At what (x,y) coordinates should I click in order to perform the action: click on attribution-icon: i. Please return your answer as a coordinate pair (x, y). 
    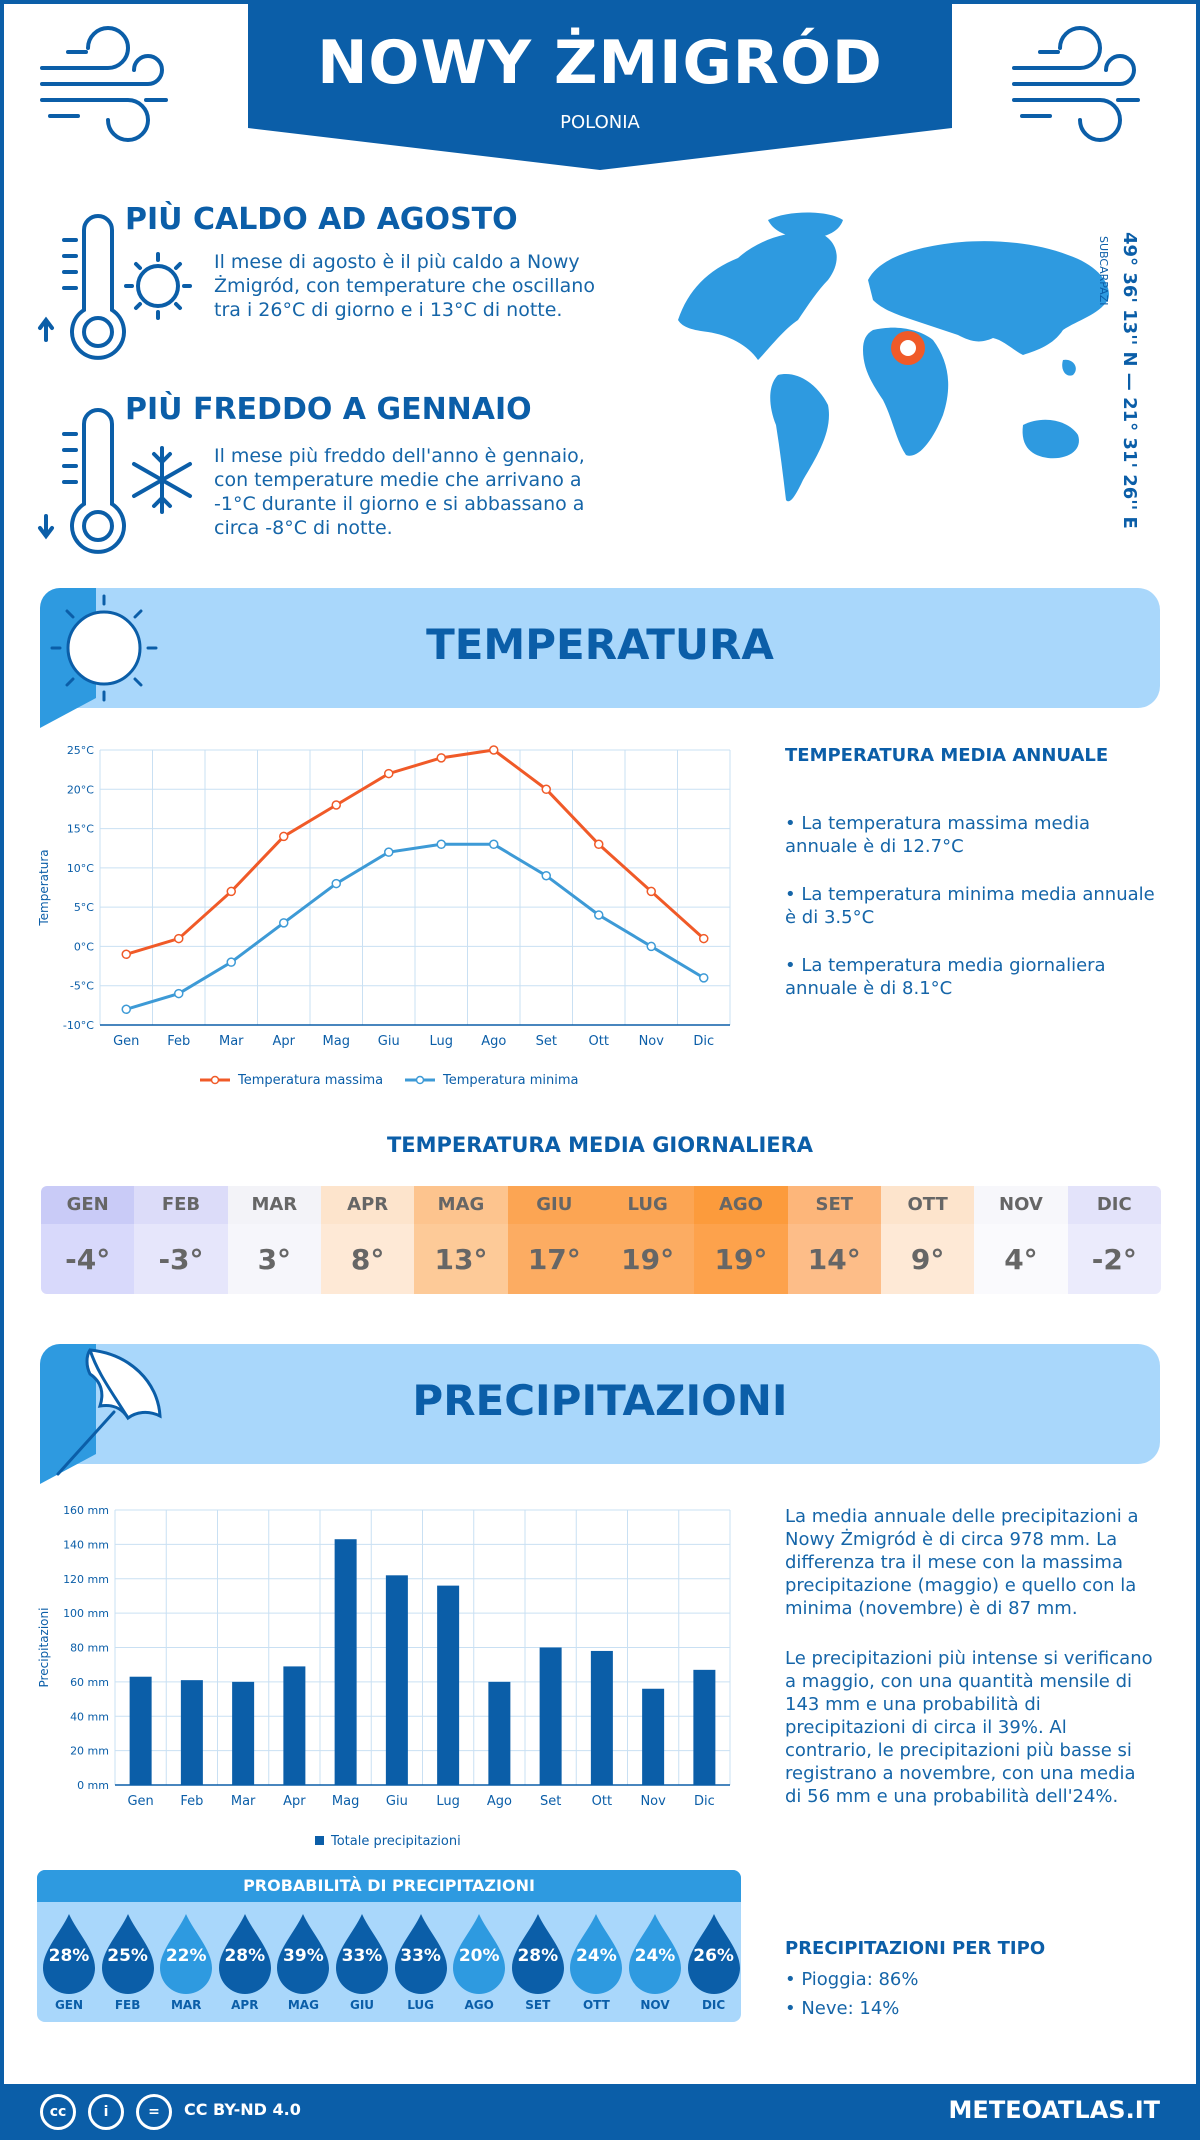
    Looking at the image, I should click on (106, 2112).